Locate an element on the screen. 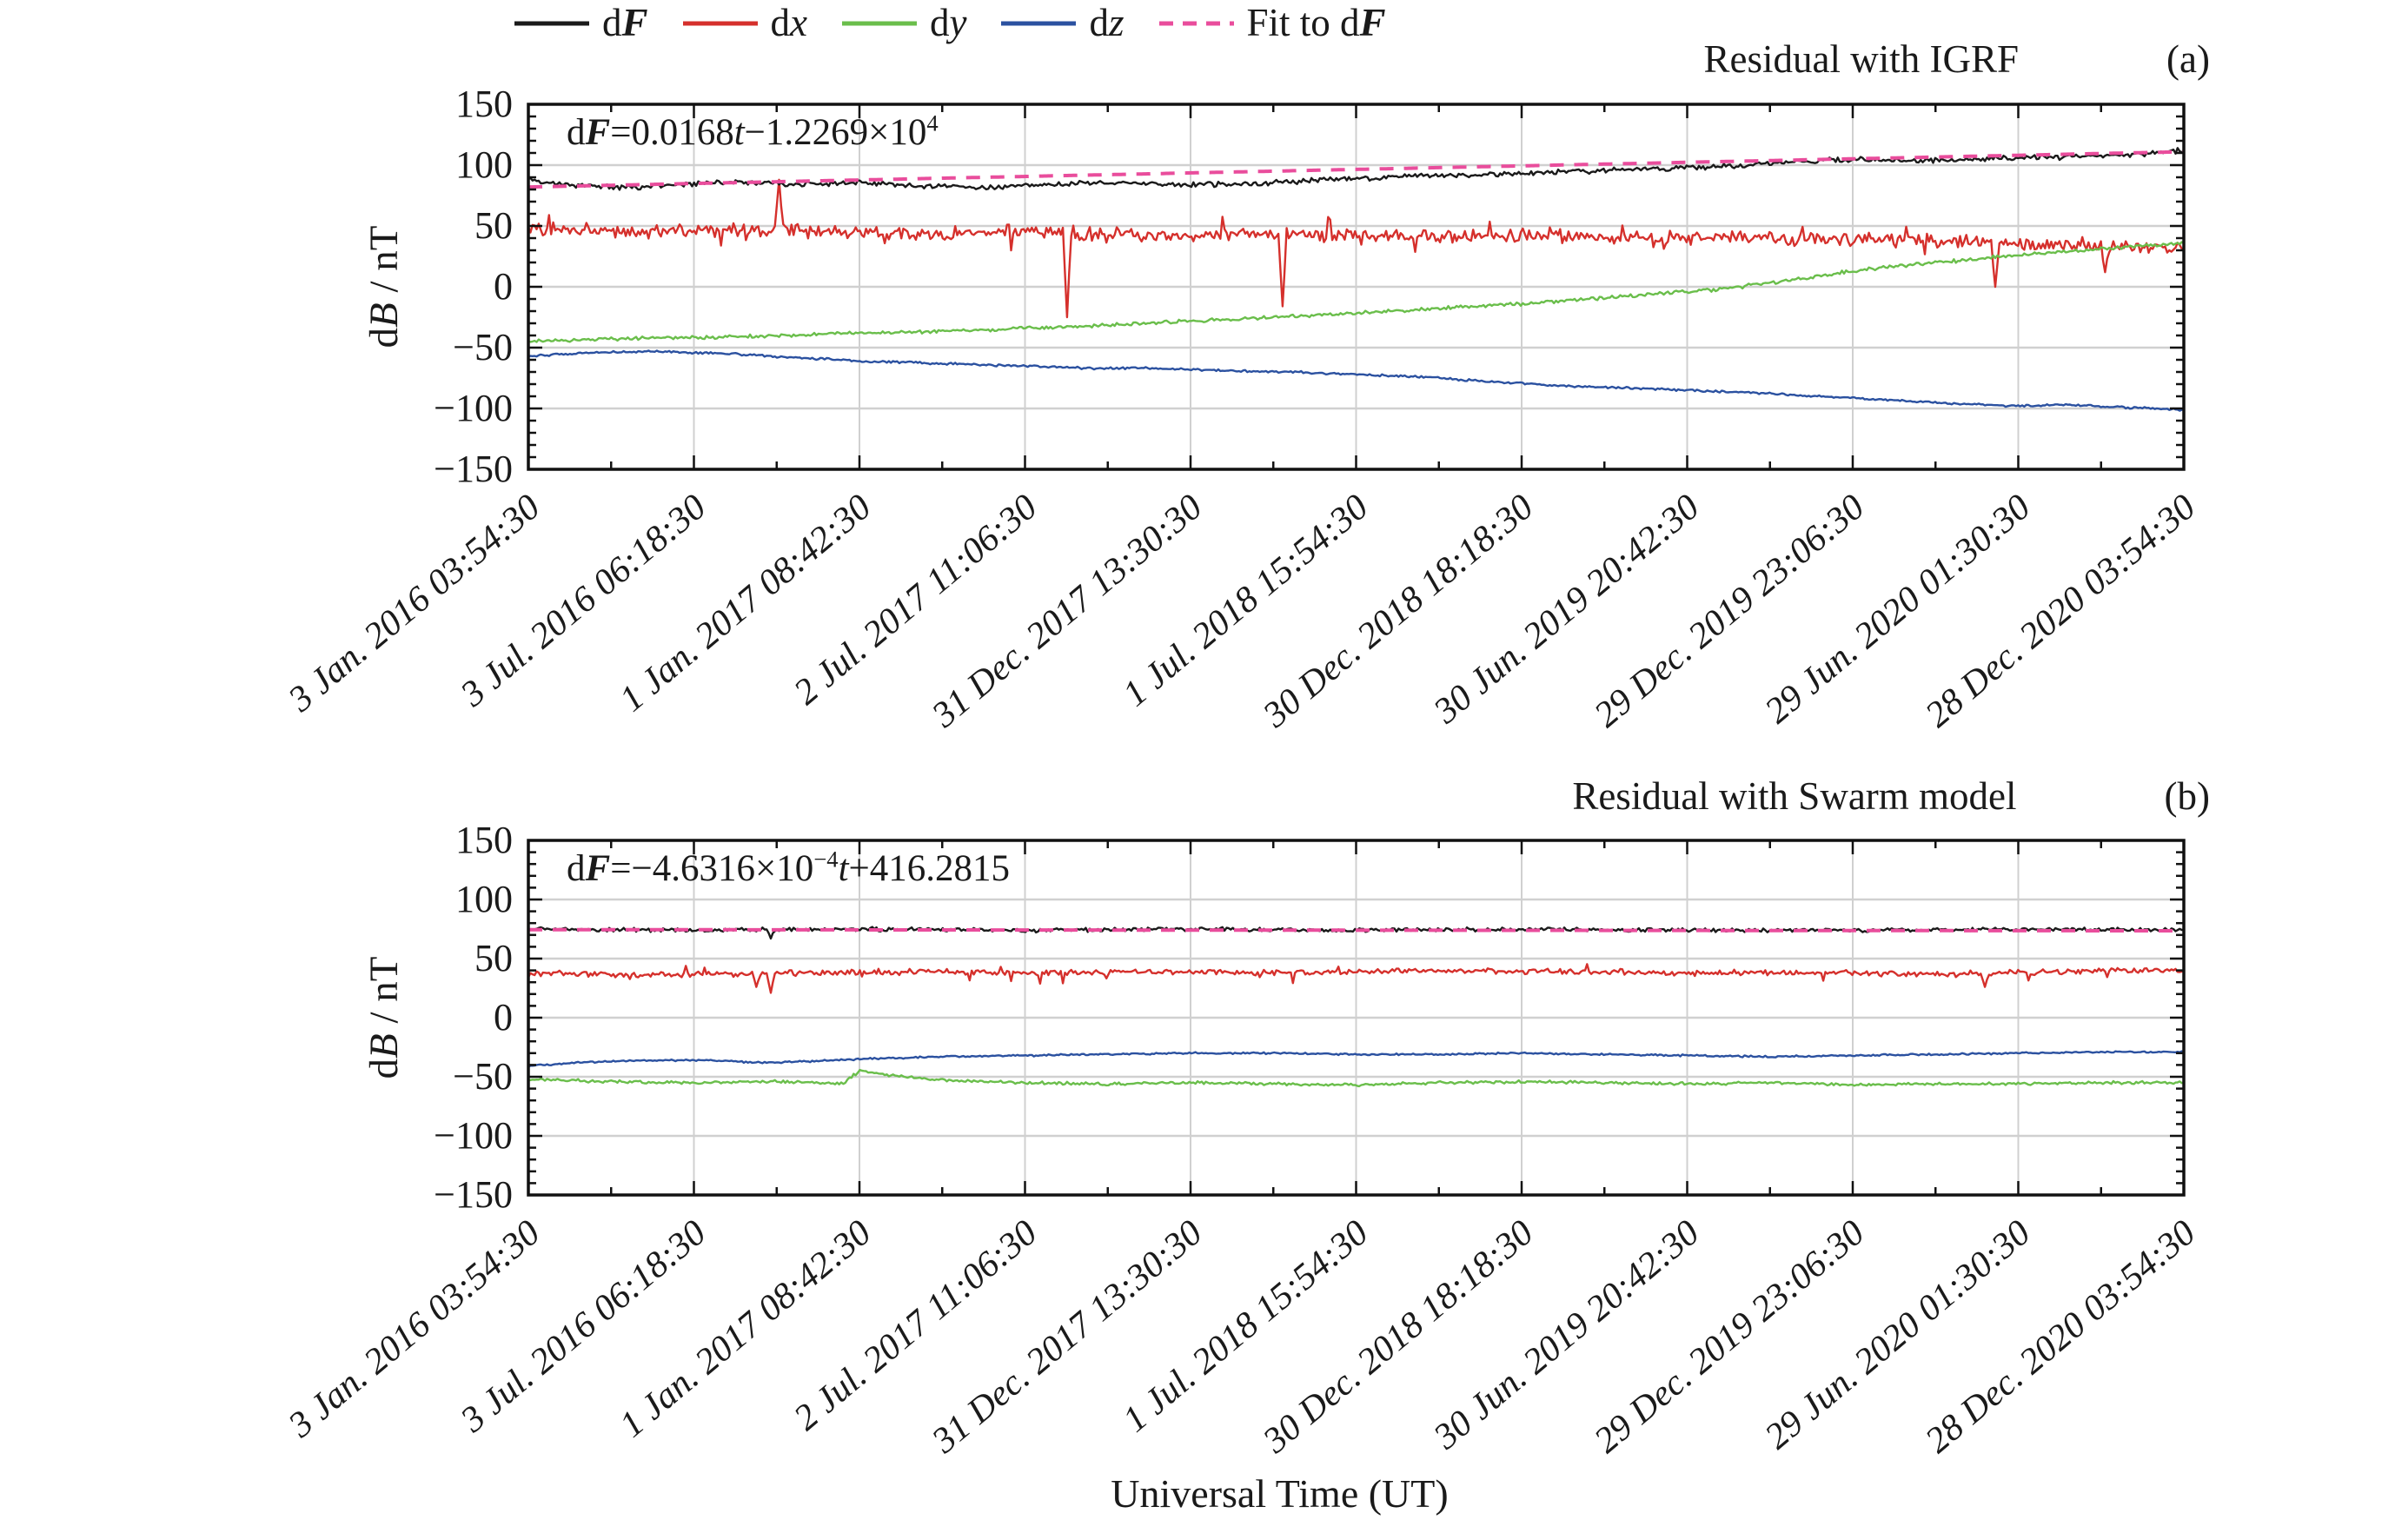  text-fragment: z is located at coordinates (1116, 22).